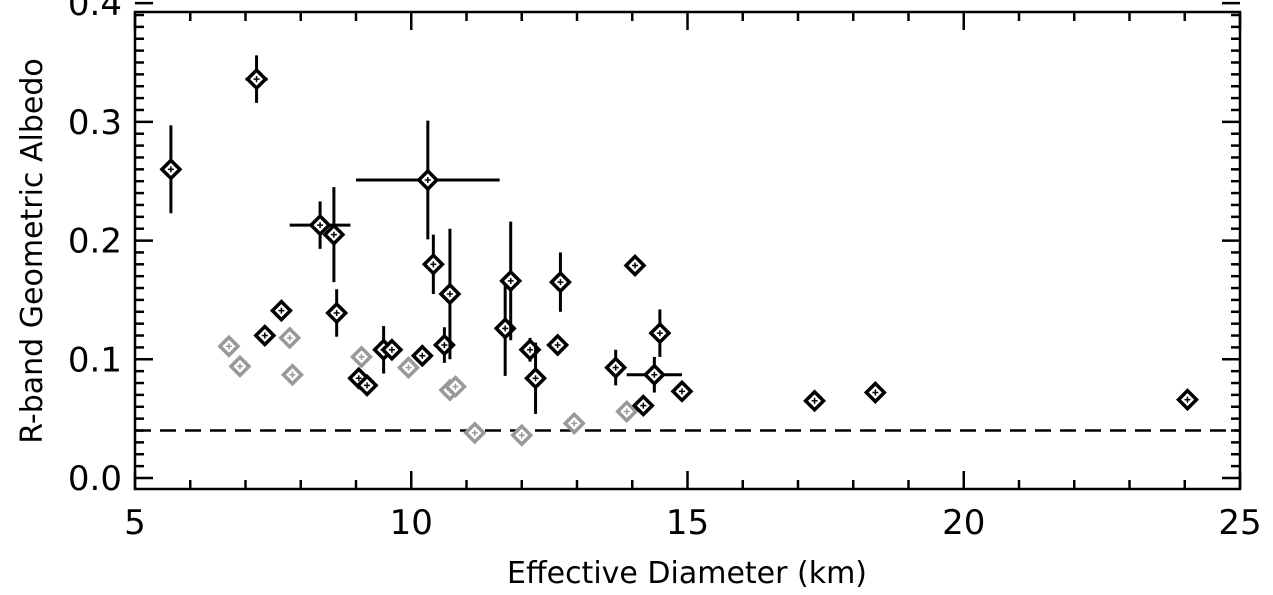  Describe the element at coordinates (95, 12) in the screenshot. I see `y-tick-label: 0.4` at that location.